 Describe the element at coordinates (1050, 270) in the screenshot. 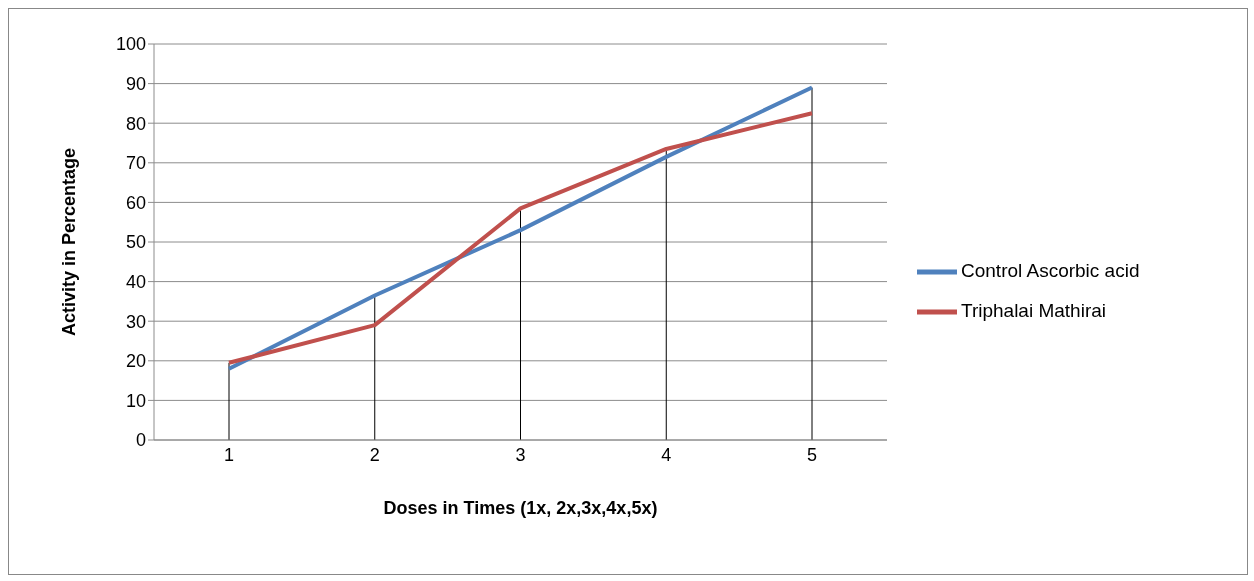

I see `legend-label: Control Ascorbic acid` at that location.